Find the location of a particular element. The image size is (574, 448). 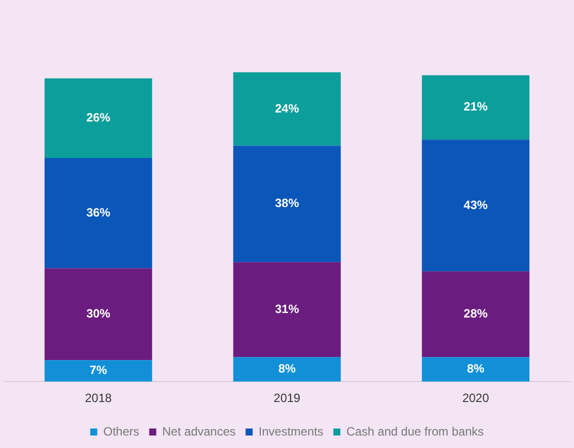

data-label: 7% is located at coordinates (99, 370).